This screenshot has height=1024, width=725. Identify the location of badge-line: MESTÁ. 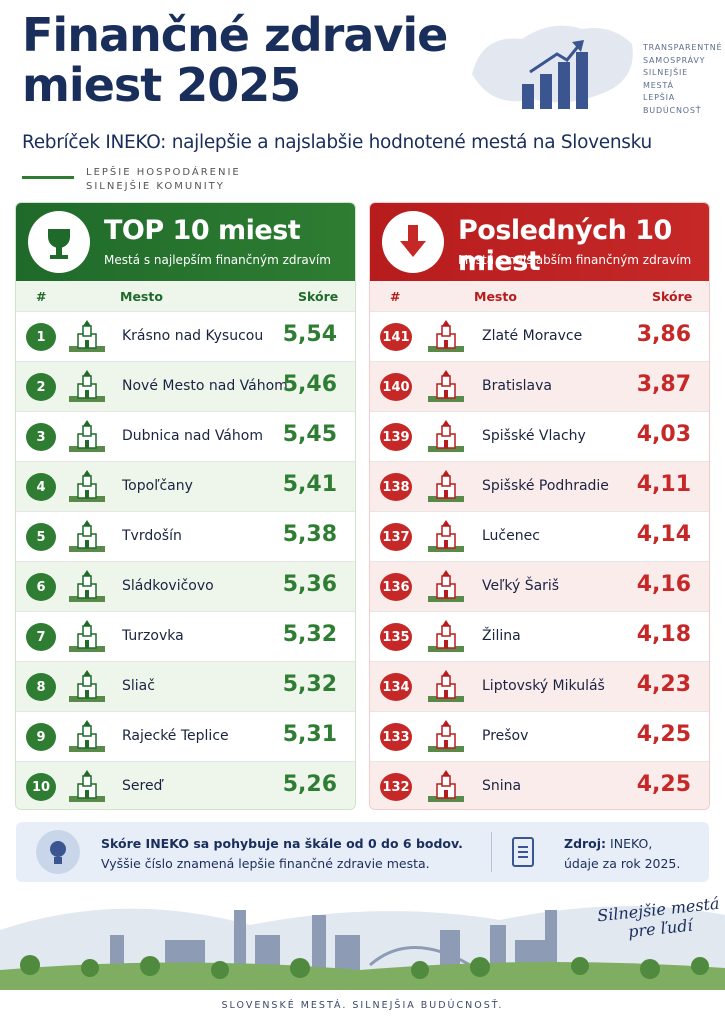
(658, 85).